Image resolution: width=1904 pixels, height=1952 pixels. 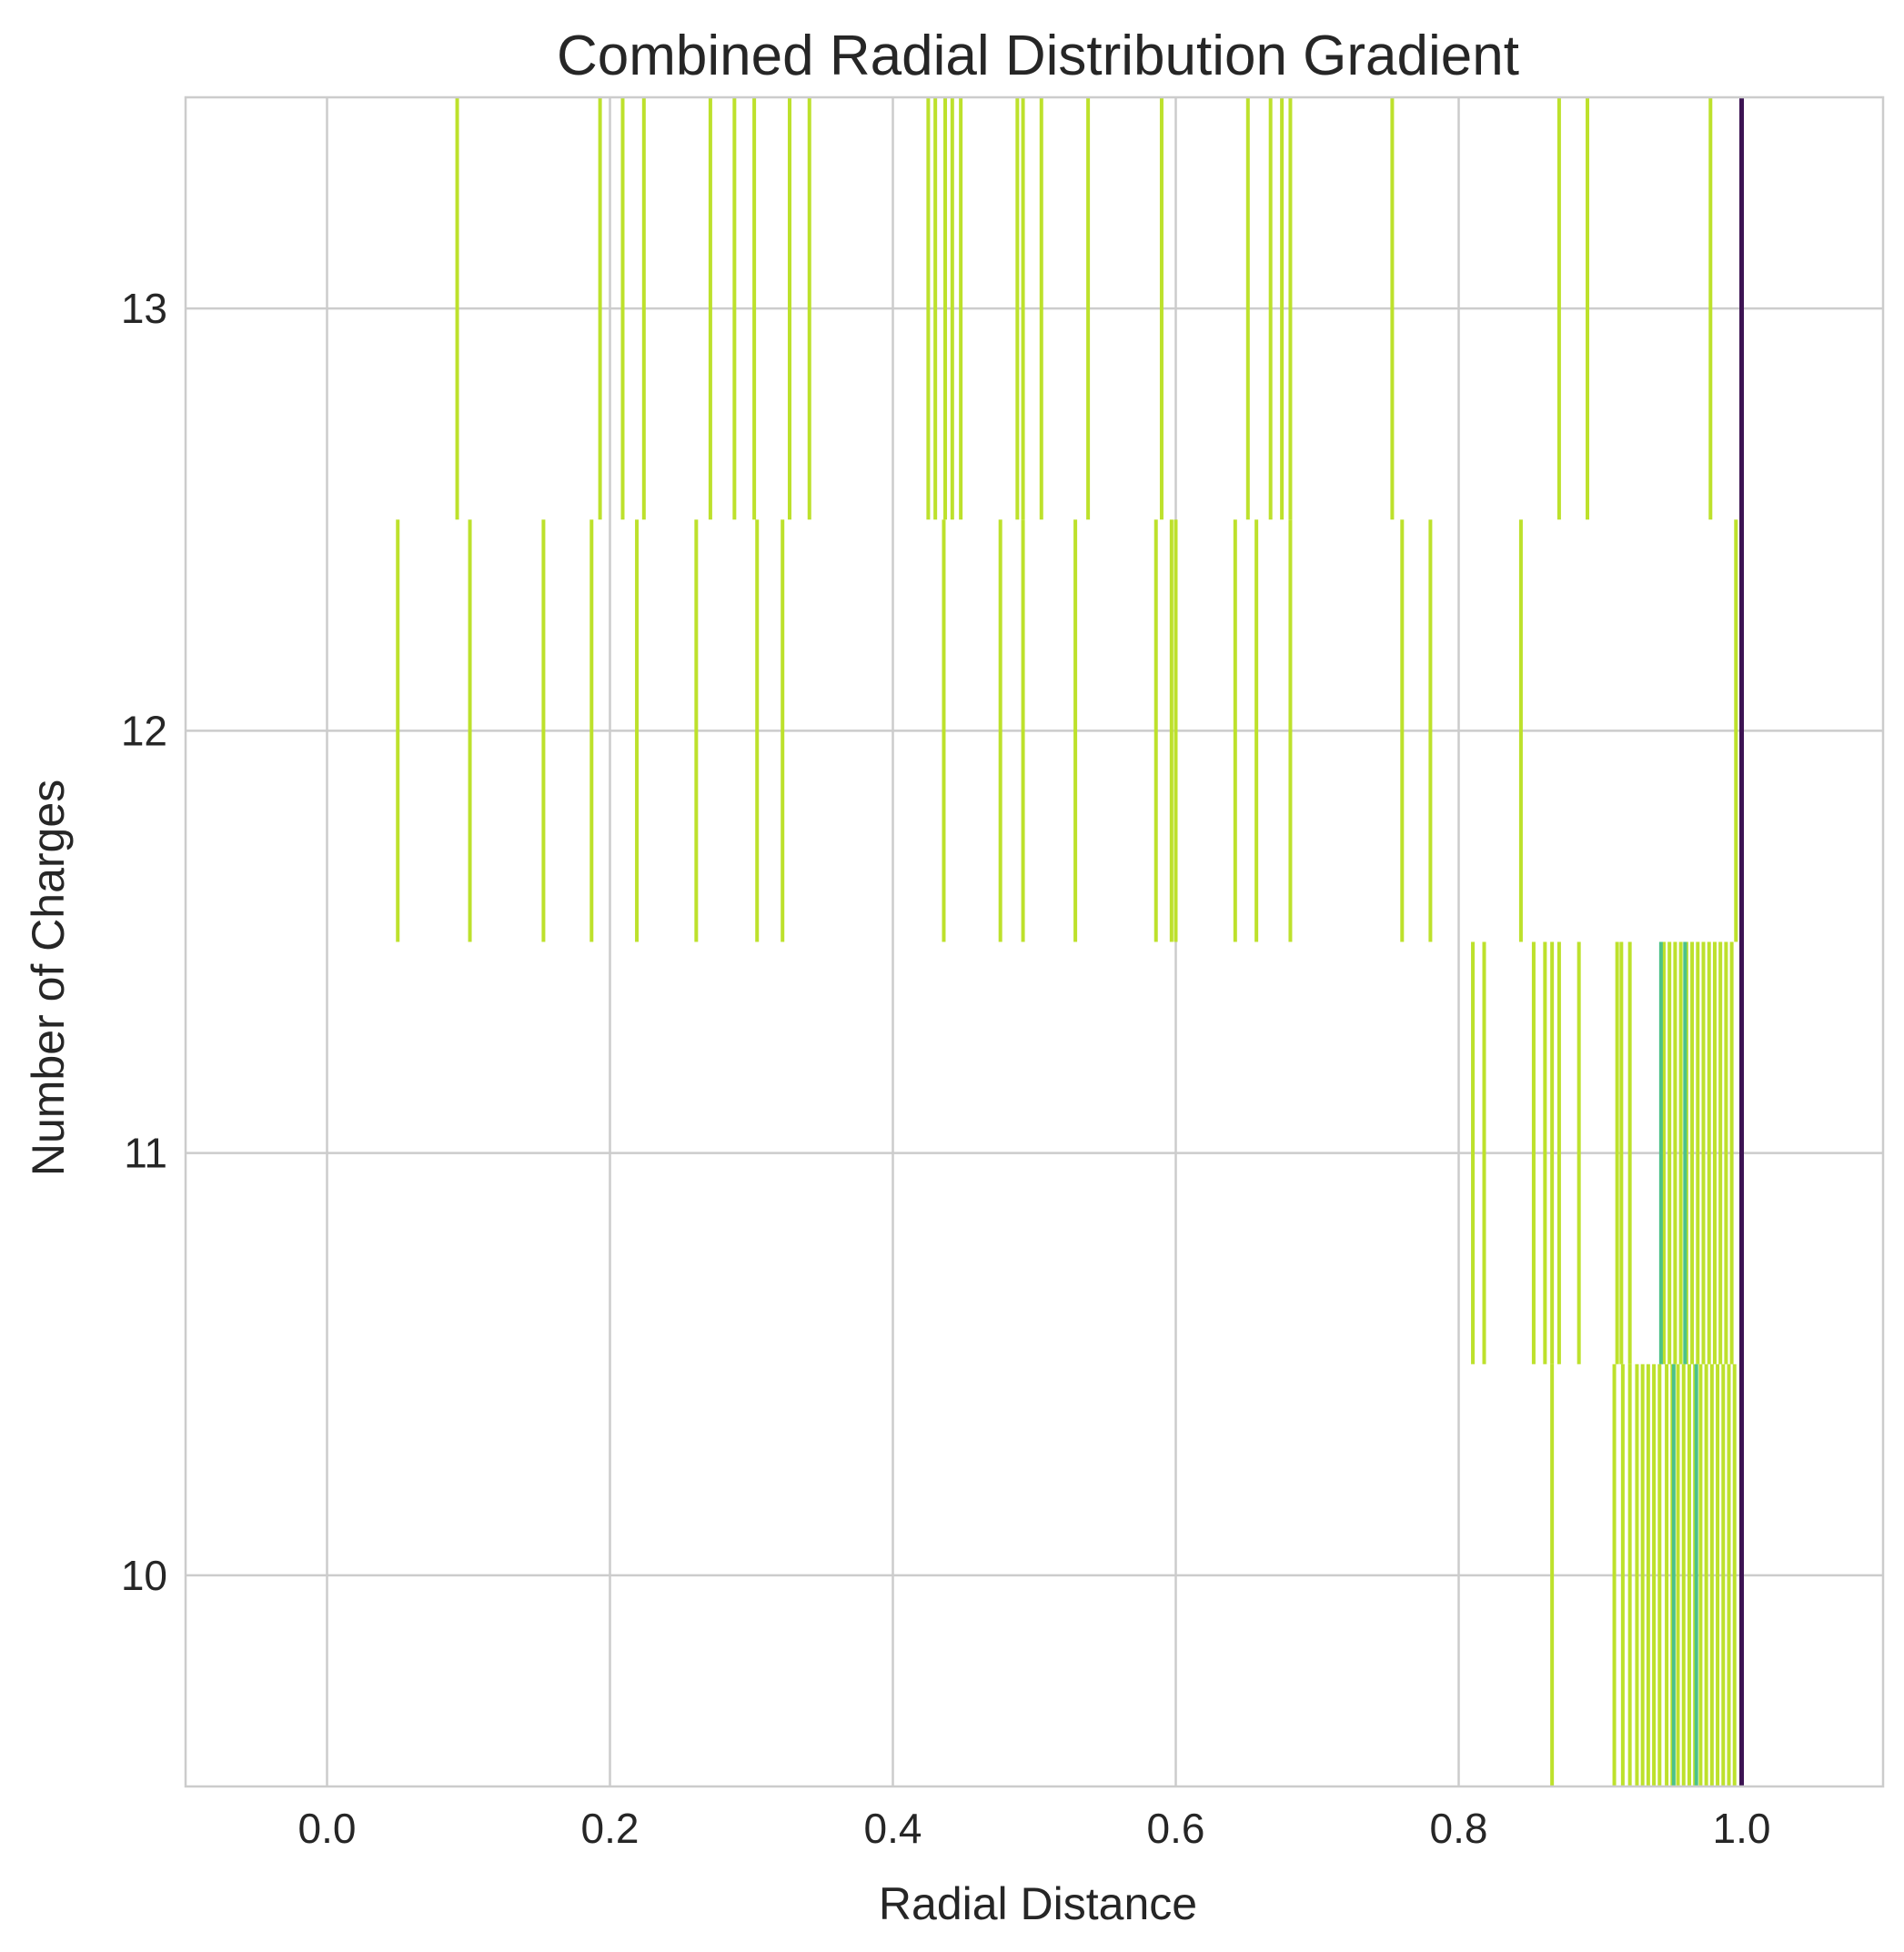 What do you see at coordinates (1038, 1904) in the screenshot?
I see `x-axis-label: Radial Distance` at bounding box center [1038, 1904].